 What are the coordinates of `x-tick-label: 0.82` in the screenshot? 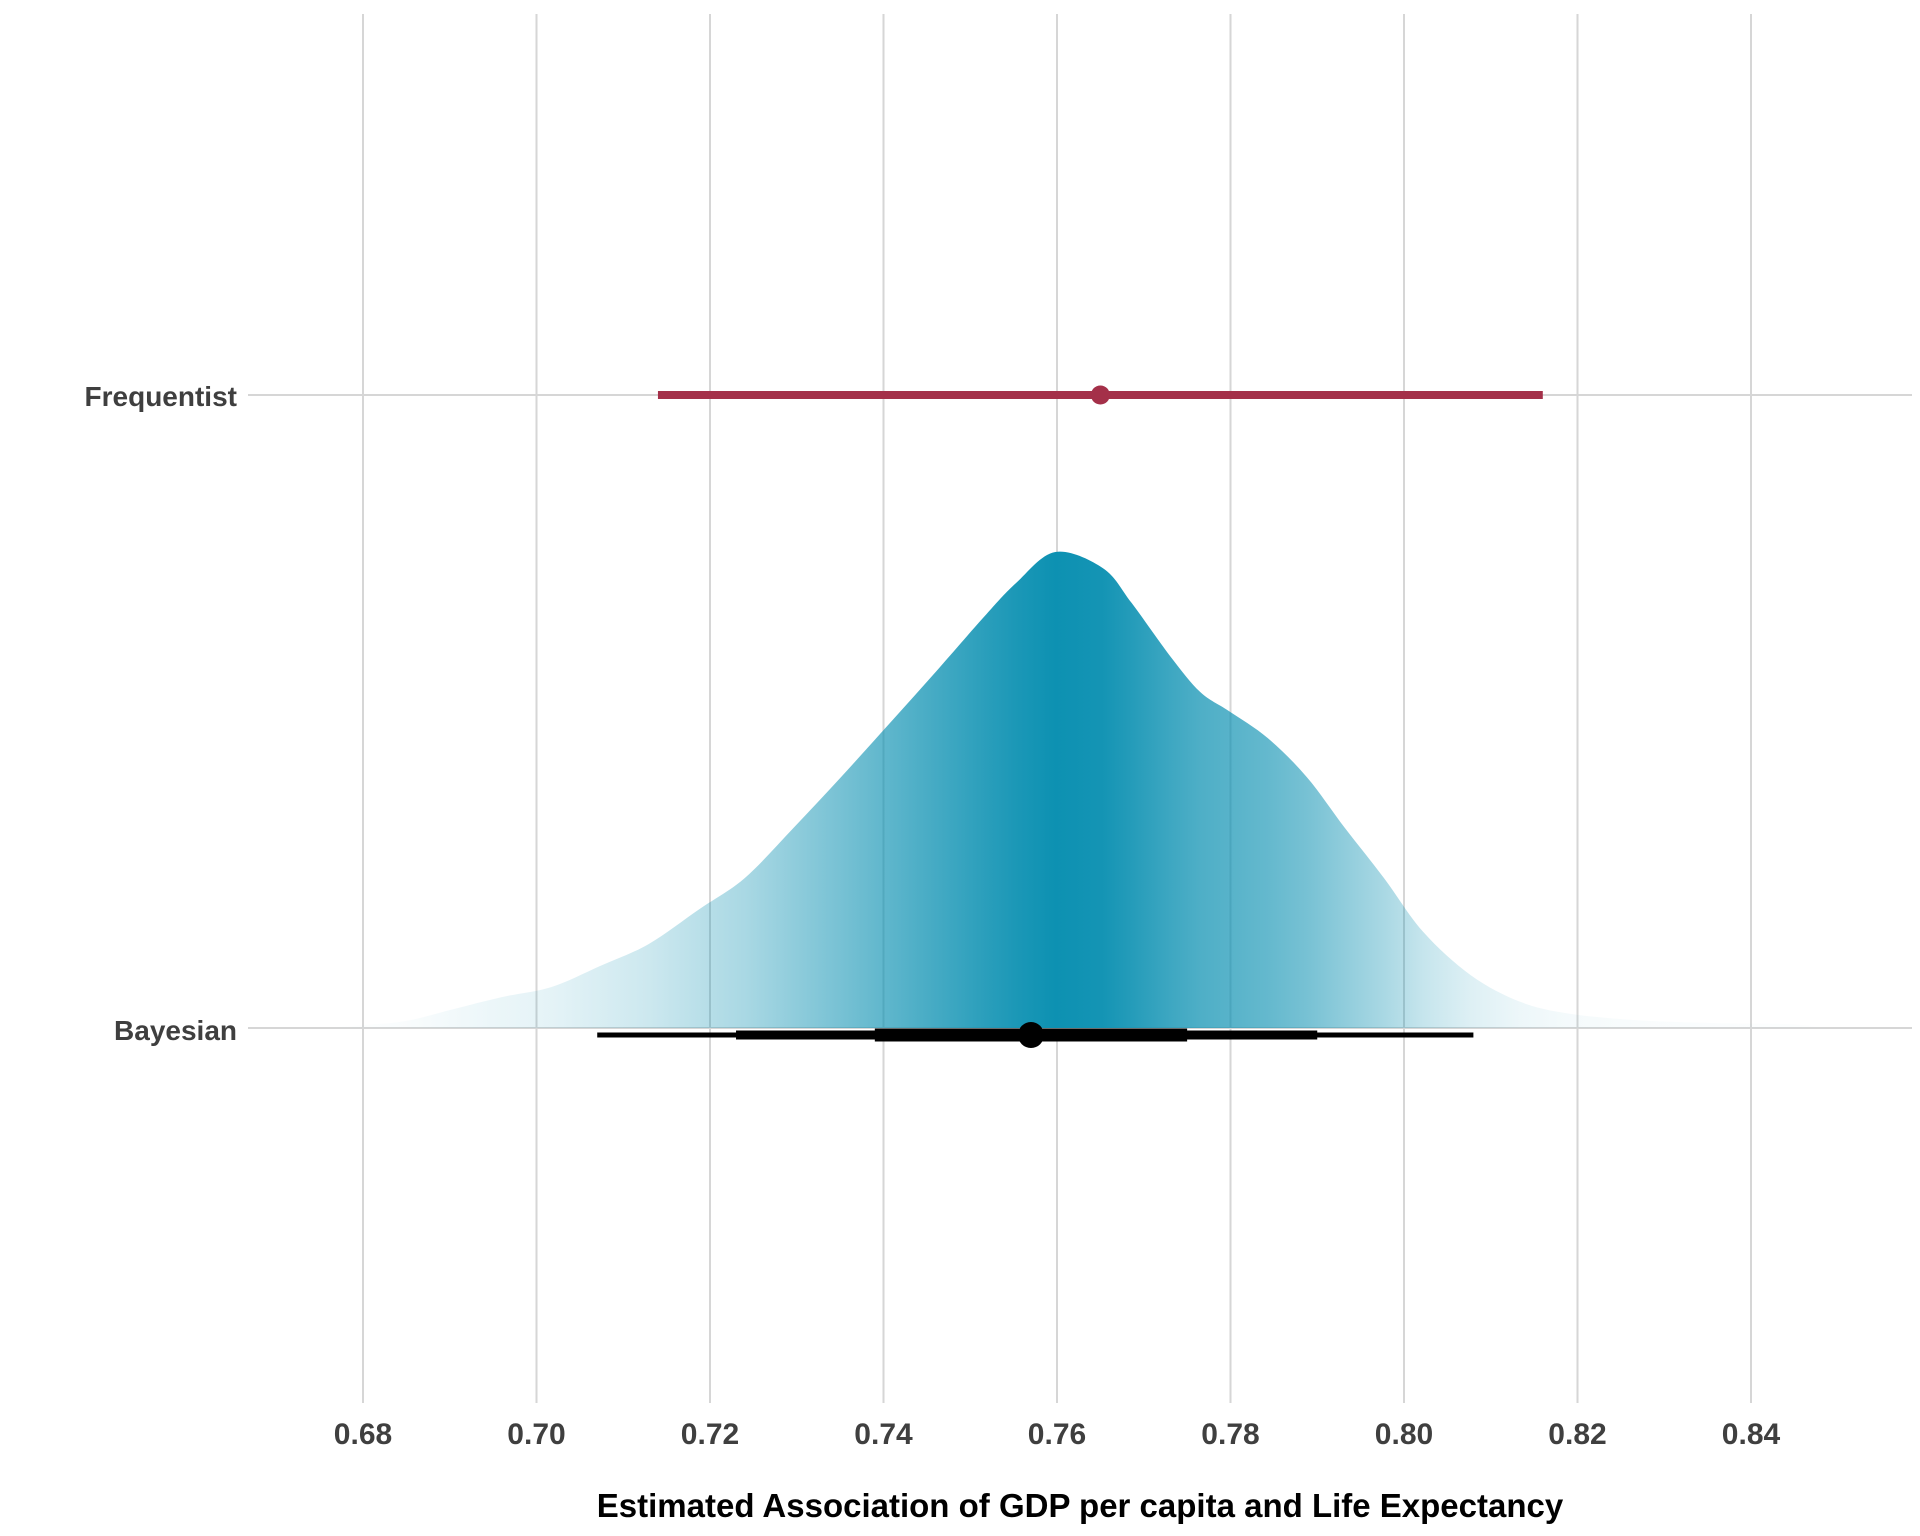 It's located at (1577, 1434).